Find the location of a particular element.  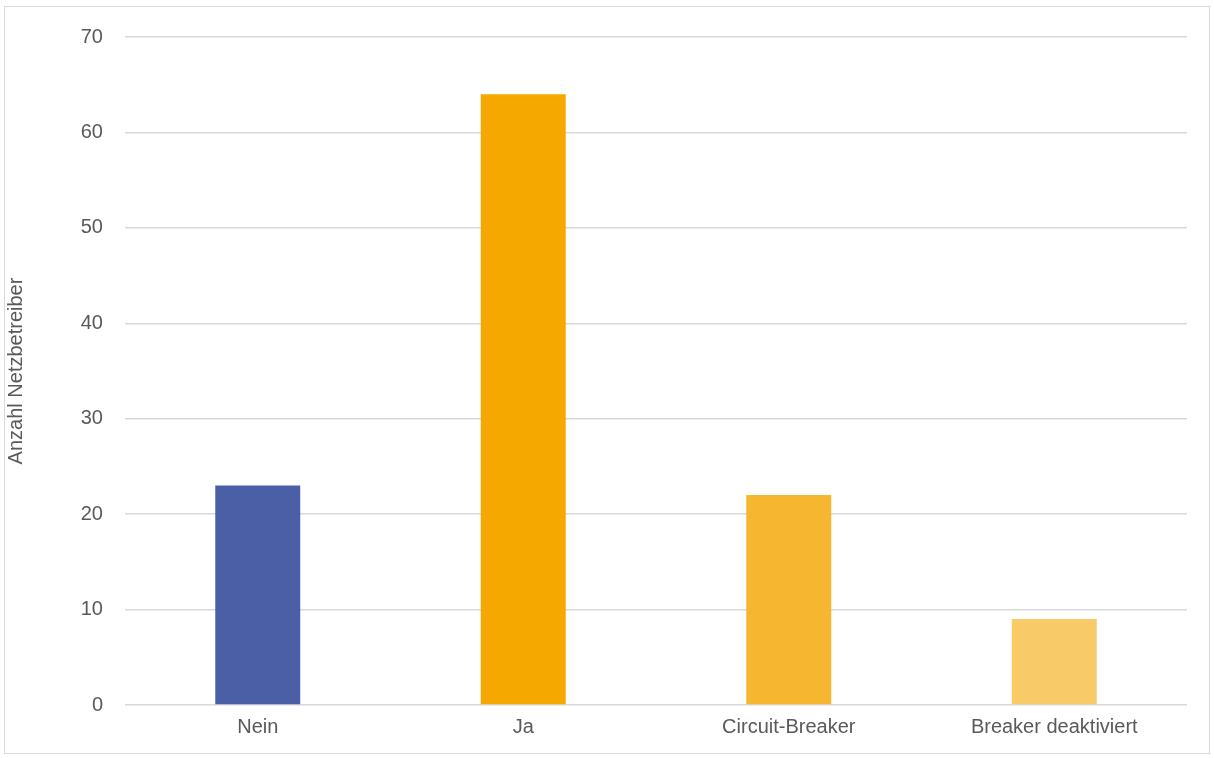

y-tick-label: 60 is located at coordinates (91, 130).